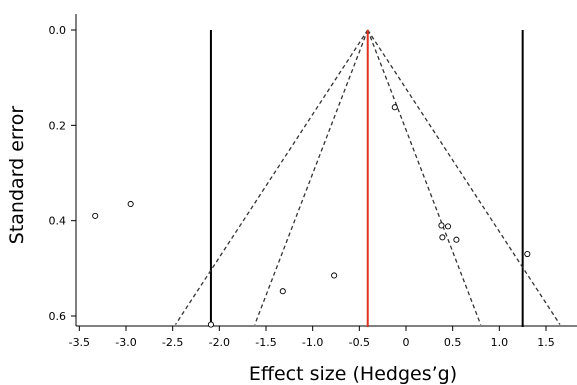 This screenshot has width=577, height=385. What do you see at coordinates (58, 221) in the screenshot?
I see `y-tick-label: 0.4` at bounding box center [58, 221].